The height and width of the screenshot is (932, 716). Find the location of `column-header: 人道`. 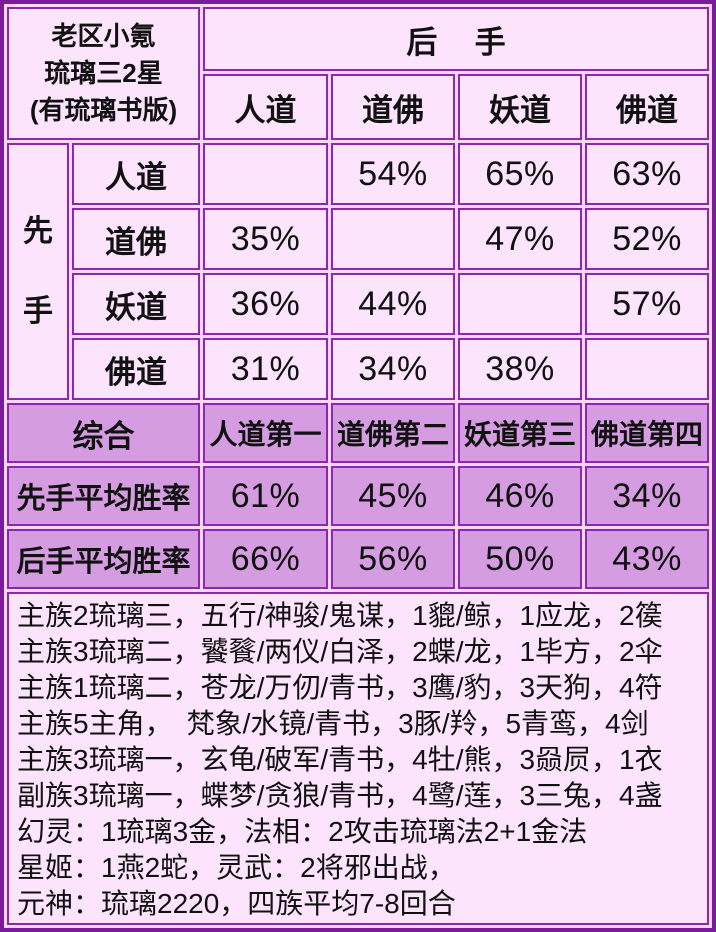

column-header: 人道 is located at coordinates (266, 107).